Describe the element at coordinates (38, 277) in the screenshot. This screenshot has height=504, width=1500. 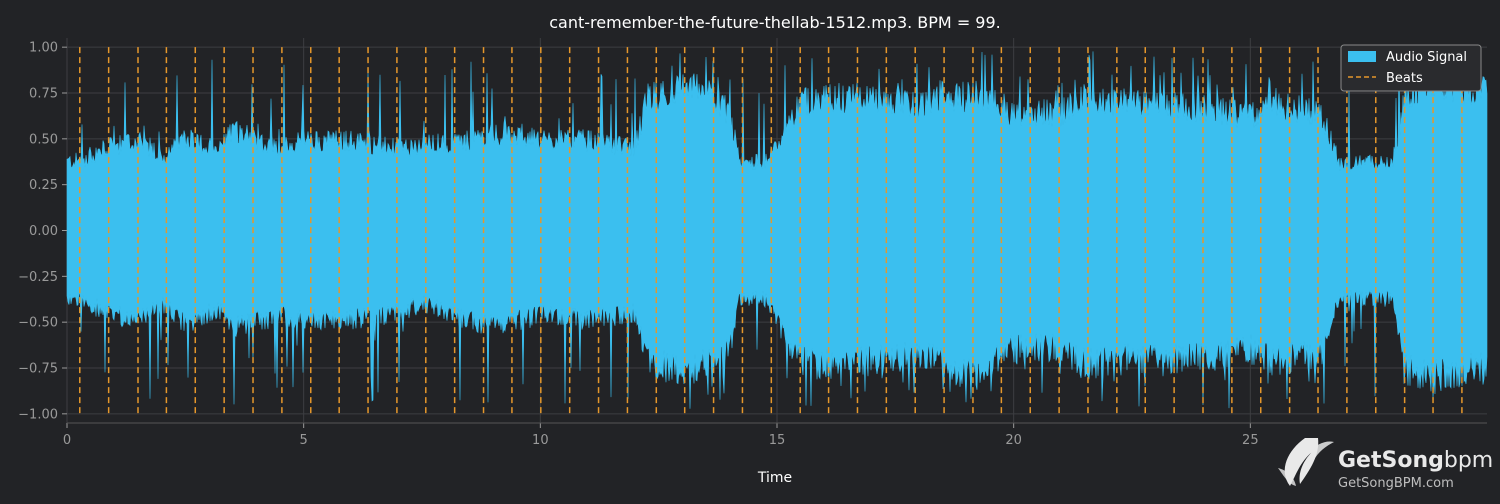
I see `y-tick-label: −0.25` at that location.